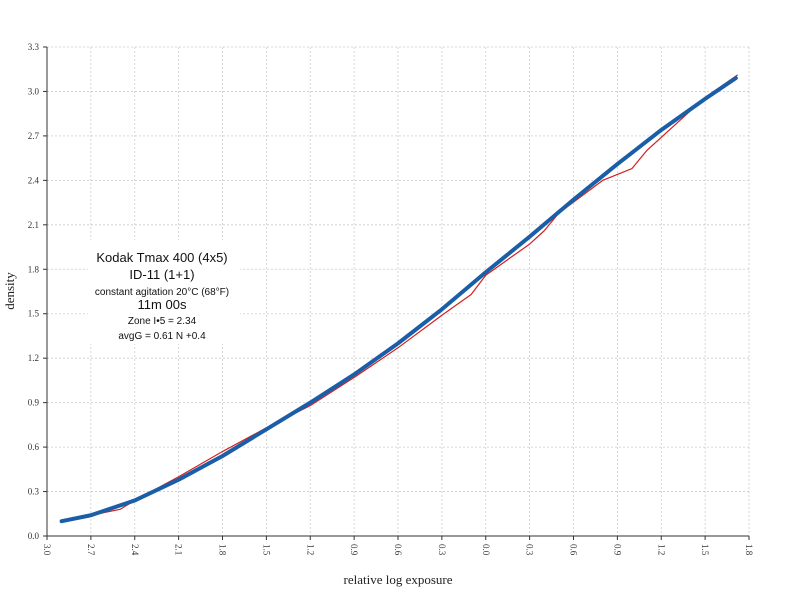  What do you see at coordinates (34, 180) in the screenshot?
I see `y-tick-label: 2.4` at bounding box center [34, 180].